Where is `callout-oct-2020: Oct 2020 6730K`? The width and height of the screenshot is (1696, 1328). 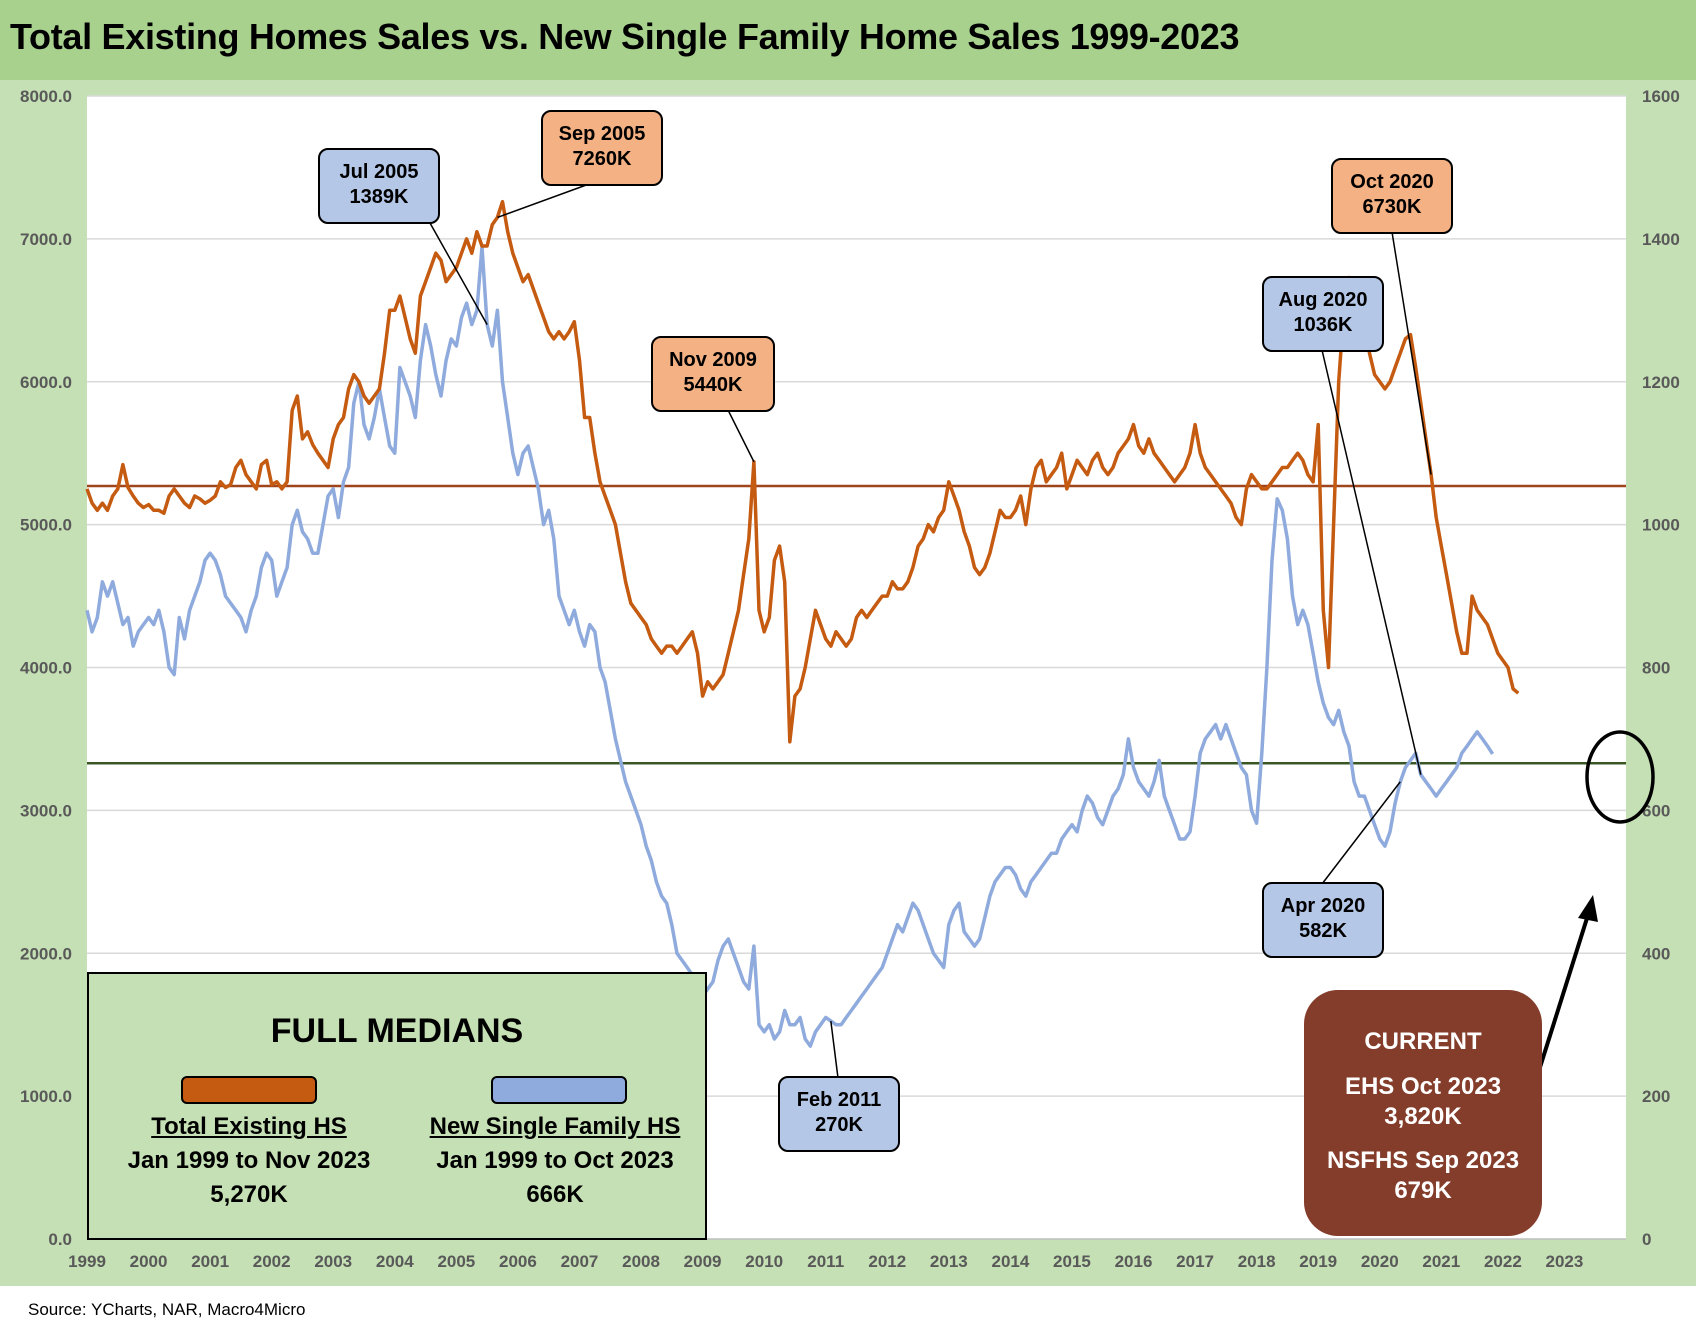
callout-oct-2020: Oct 2020 6730K is located at coordinates (1392, 196).